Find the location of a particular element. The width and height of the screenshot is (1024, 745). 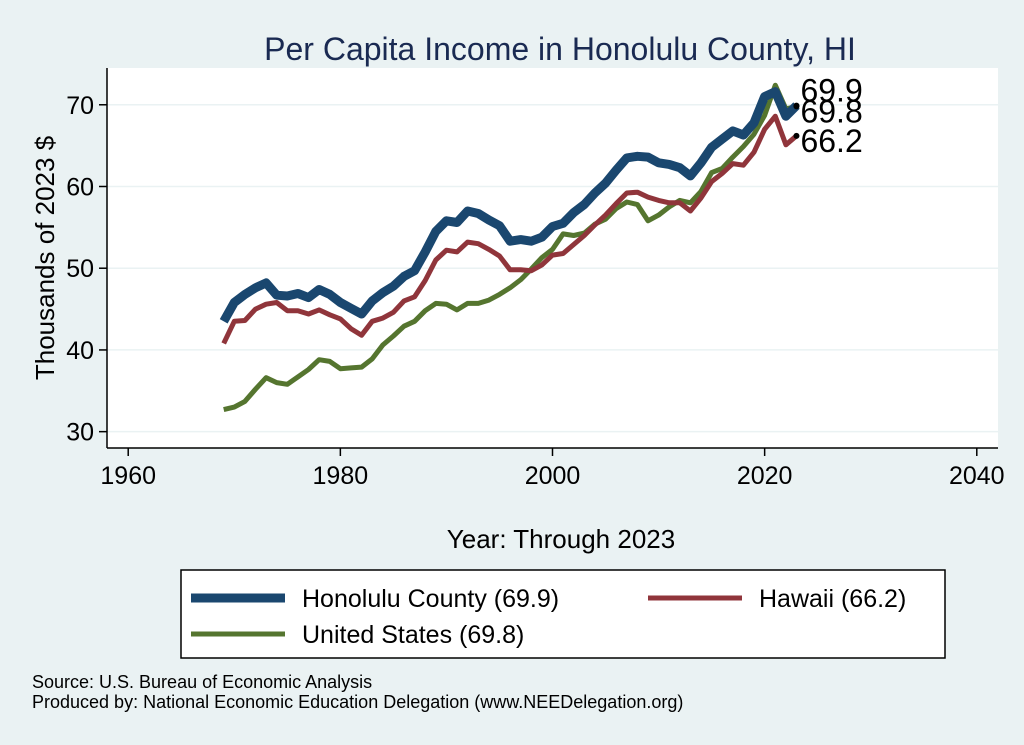

y-axis-title: Thousands of 2023 $ is located at coordinates (45, 257).